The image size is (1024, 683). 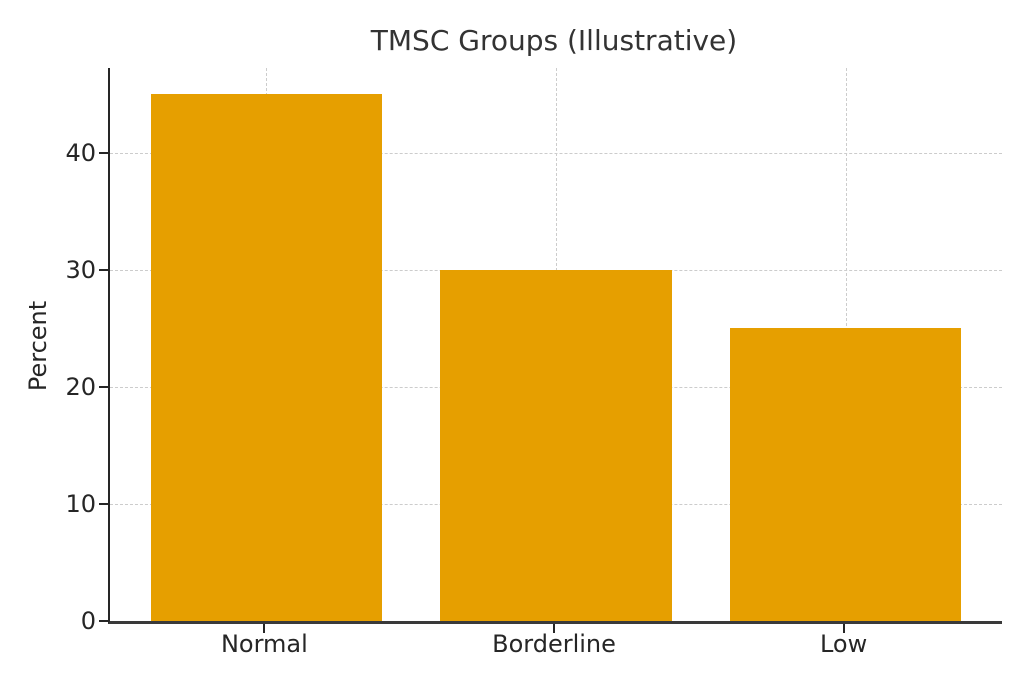 I want to click on bar-low, so click(x=845, y=474).